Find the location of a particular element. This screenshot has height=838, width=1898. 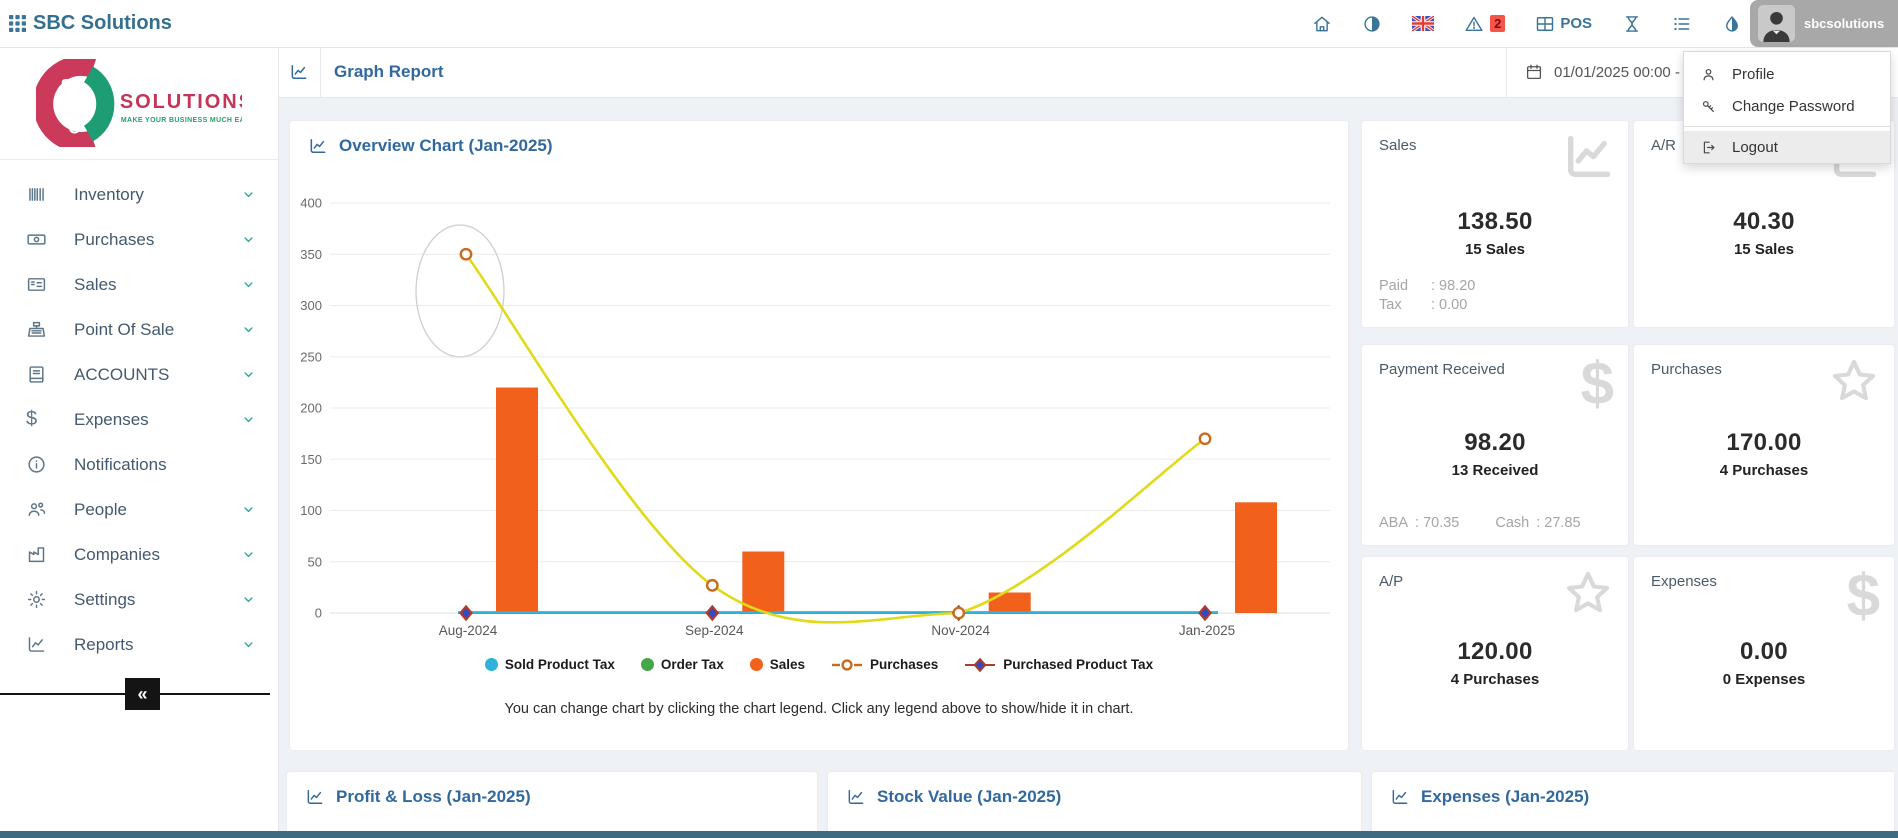

legend-item-purchases: Purchases is located at coordinates (884, 664).